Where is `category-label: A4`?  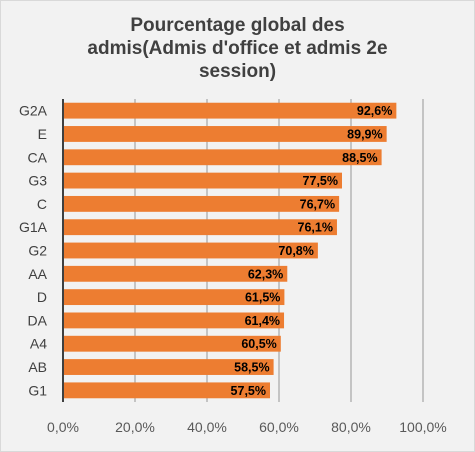
category-label: A4 is located at coordinates (38, 344).